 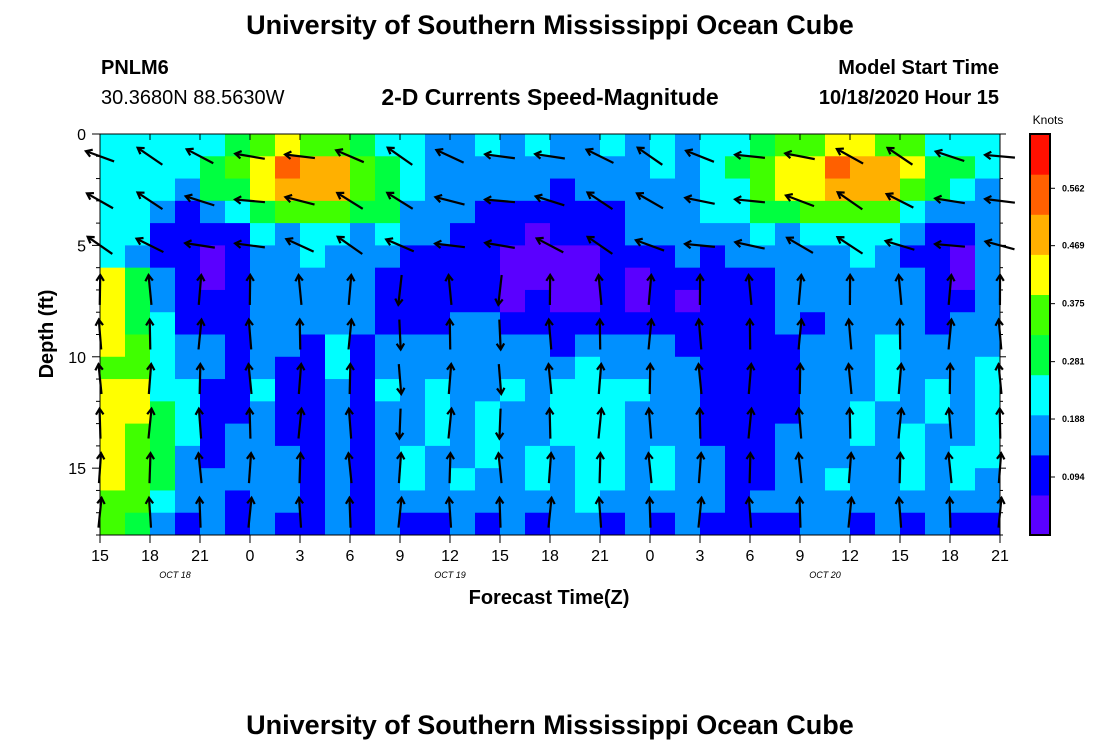 What do you see at coordinates (549, 598) in the screenshot?
I see `x-axis-label: Forecast Time(Z)` at bounding box center [549, 598].